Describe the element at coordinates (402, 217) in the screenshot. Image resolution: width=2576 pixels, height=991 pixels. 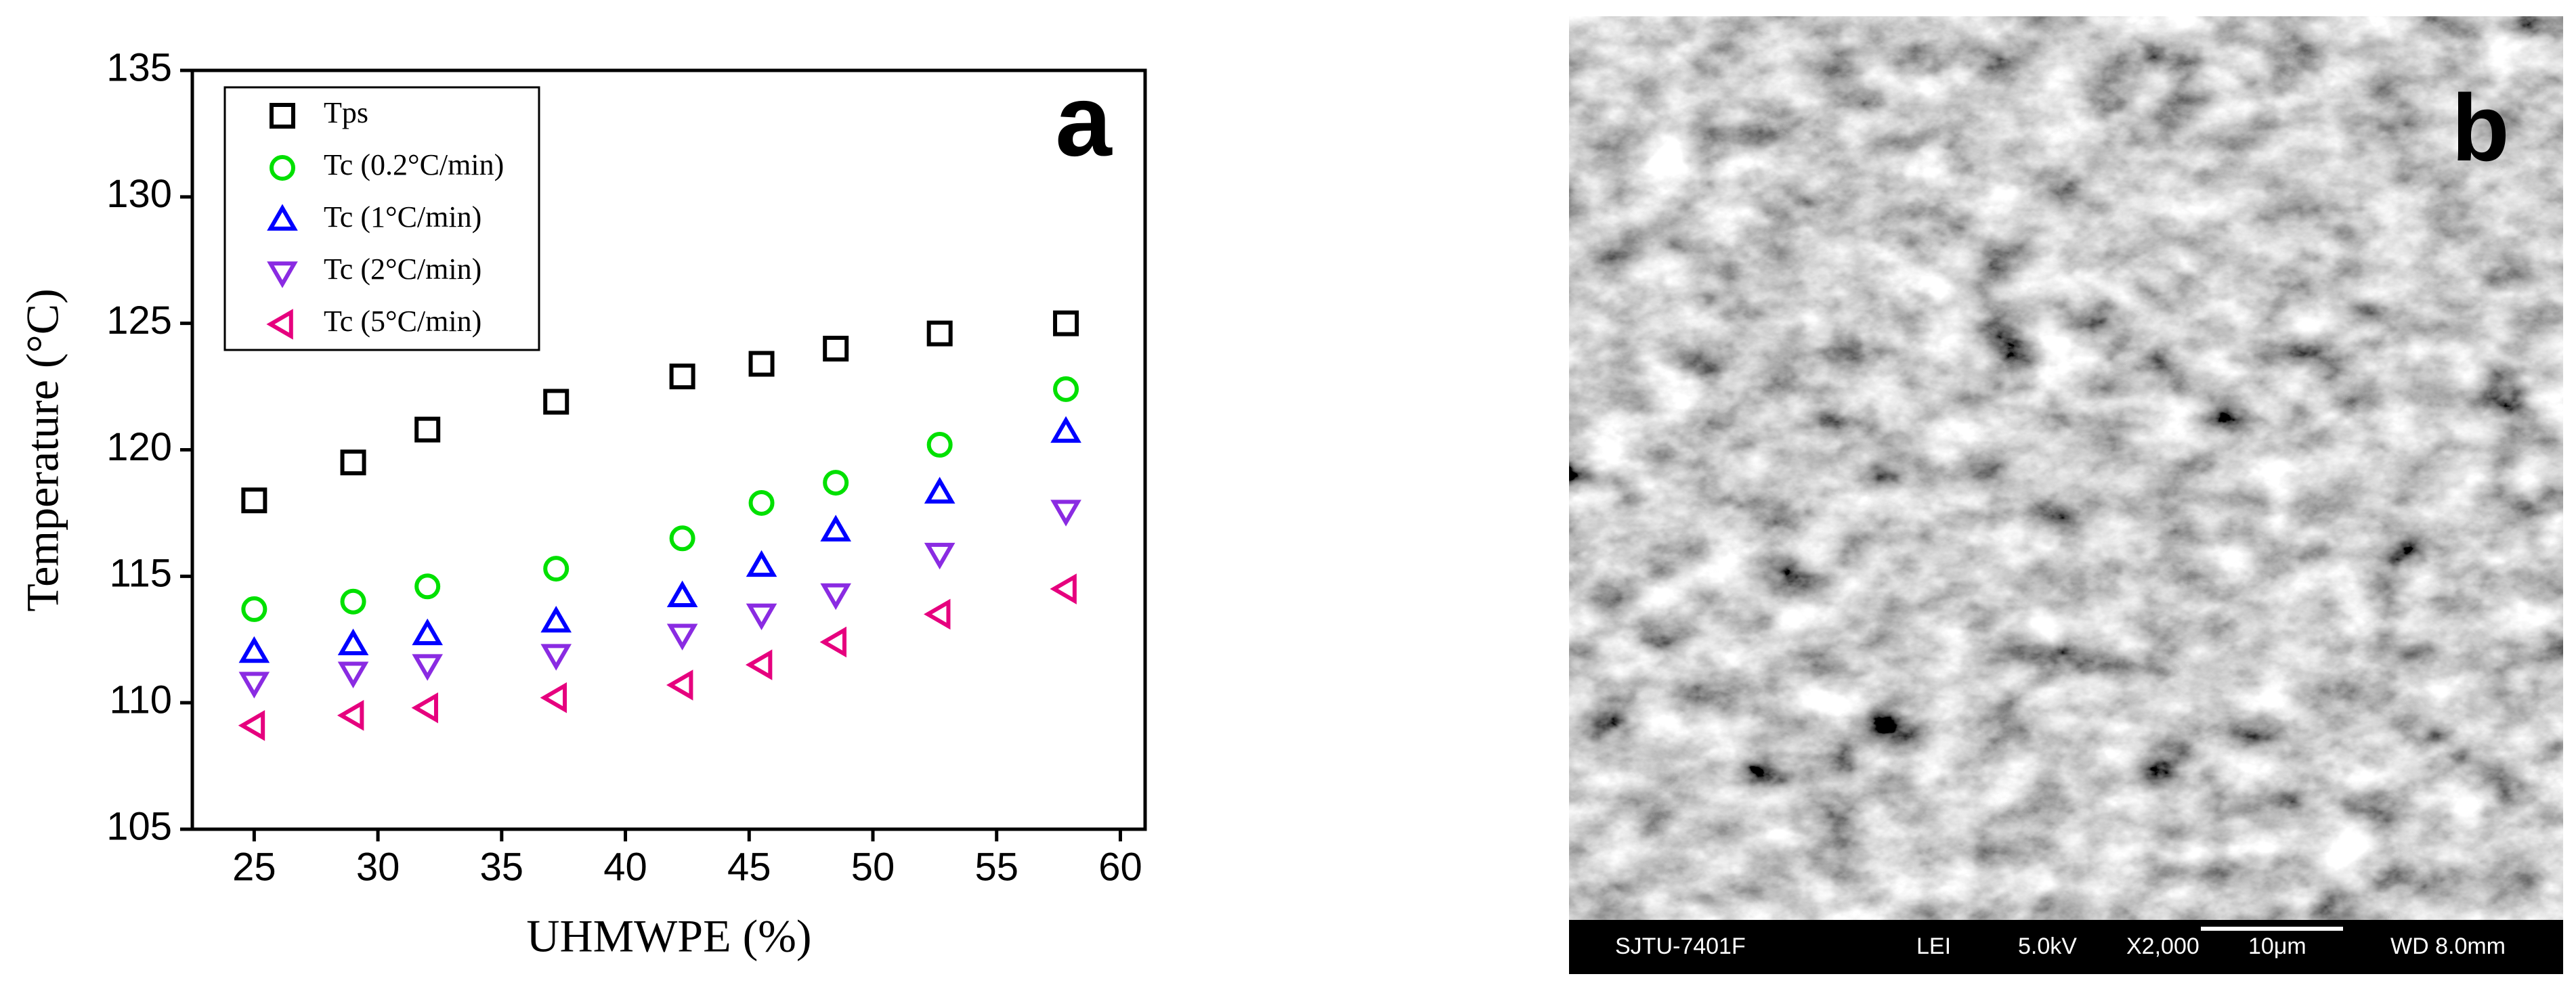
I see `legend-label: Tc (1°C/min)` at that location.